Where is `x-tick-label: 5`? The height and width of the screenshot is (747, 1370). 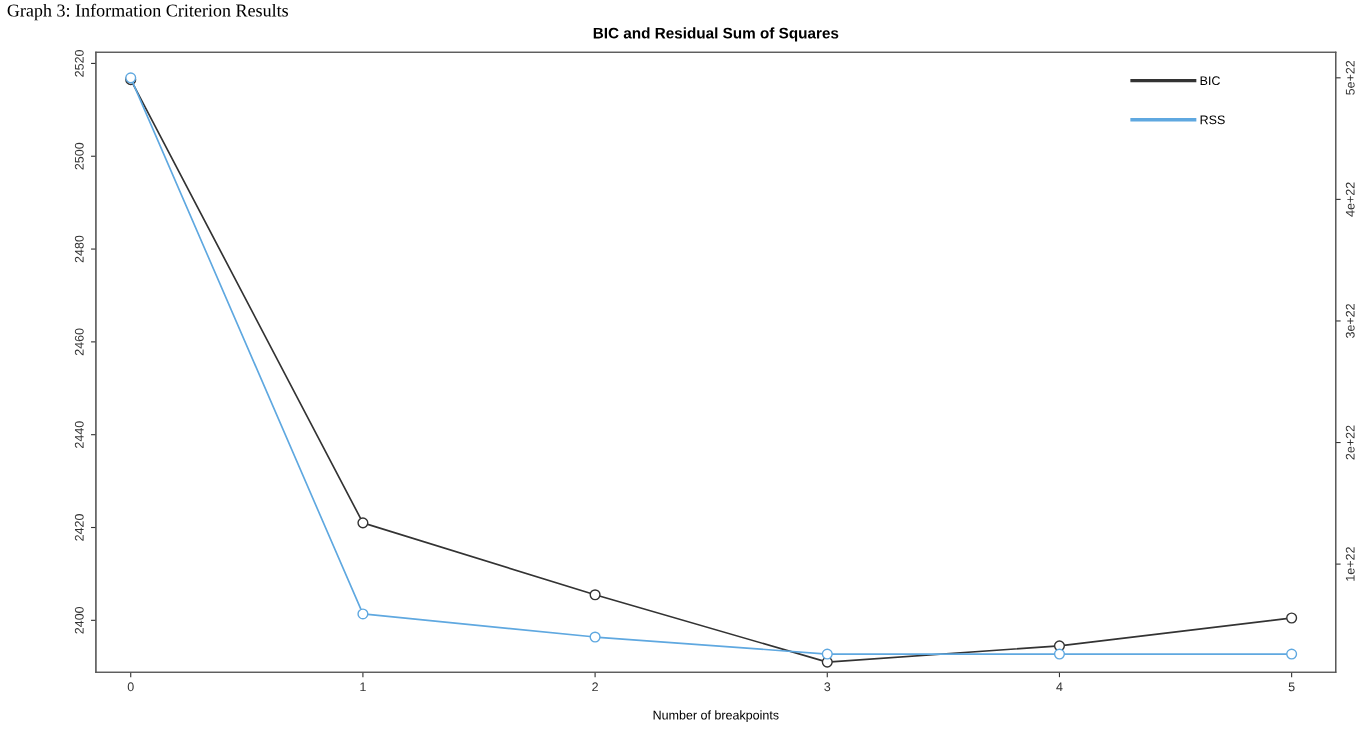 x-tick-label: 5 is located at coordinates (1291, 687).